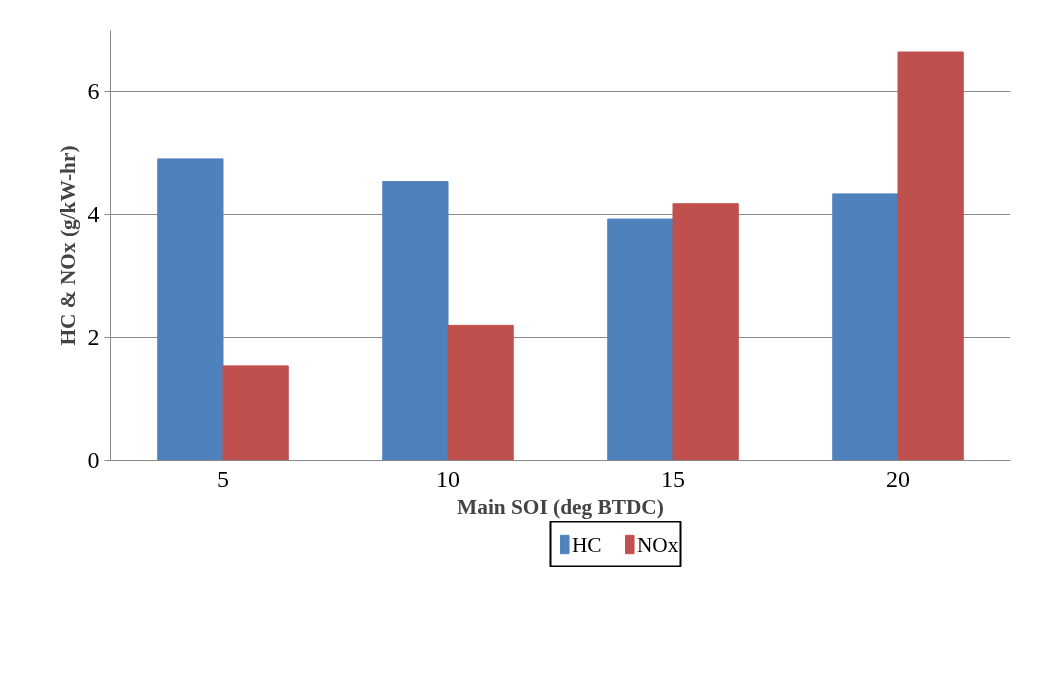 The width and height of the screenshot is (1049, 673). I want to click on y-axis-title: HC & NOx (g/kW-hr), so click(67, 245).